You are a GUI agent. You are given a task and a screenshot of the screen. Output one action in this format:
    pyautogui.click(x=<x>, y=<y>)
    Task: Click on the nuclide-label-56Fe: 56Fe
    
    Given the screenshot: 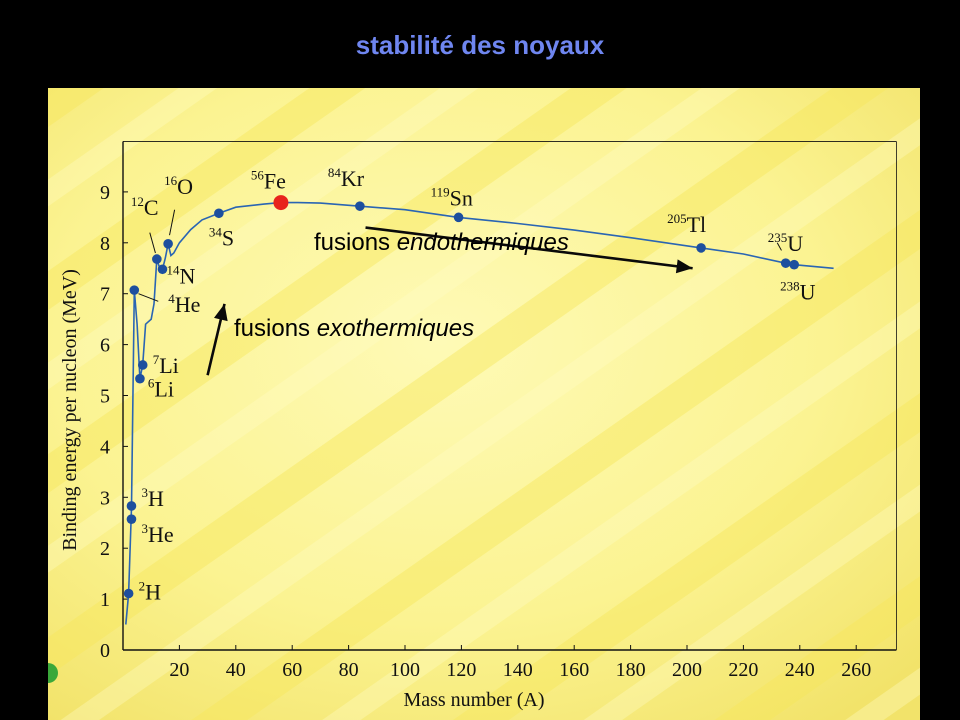 What is the action you would take?
    pyautogui.click(x=268, y=181)
    